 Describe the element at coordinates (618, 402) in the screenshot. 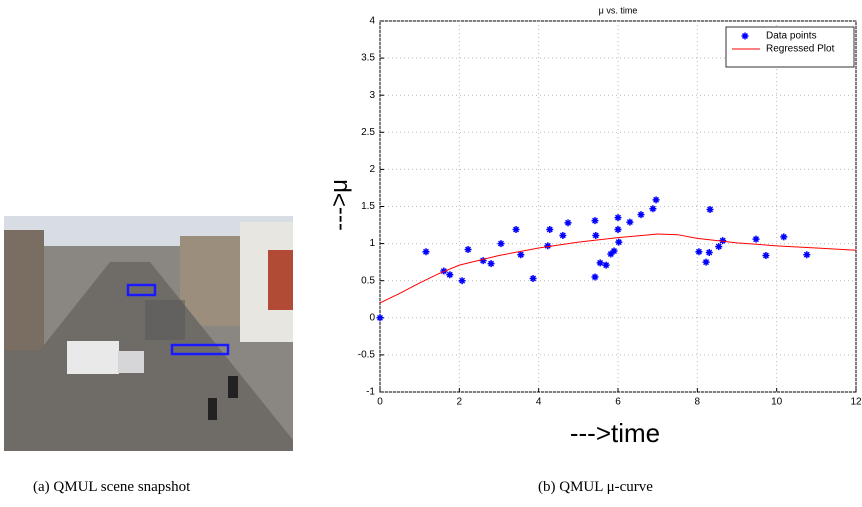

I see `x-tick-label: 6` at that location.